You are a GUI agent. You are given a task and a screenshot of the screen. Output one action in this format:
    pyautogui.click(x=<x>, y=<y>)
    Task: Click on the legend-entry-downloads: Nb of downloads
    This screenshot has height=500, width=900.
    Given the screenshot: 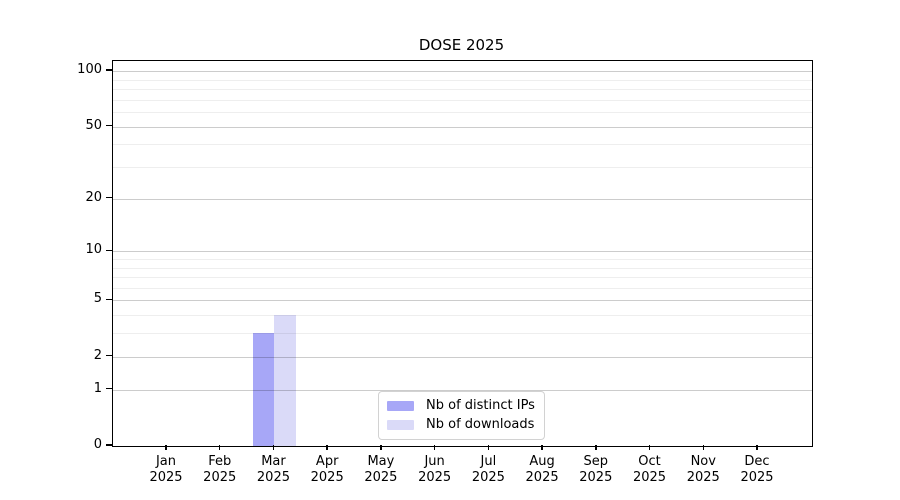 What is the action you would take?
    pyautogui.click(x=461, y=425)
    